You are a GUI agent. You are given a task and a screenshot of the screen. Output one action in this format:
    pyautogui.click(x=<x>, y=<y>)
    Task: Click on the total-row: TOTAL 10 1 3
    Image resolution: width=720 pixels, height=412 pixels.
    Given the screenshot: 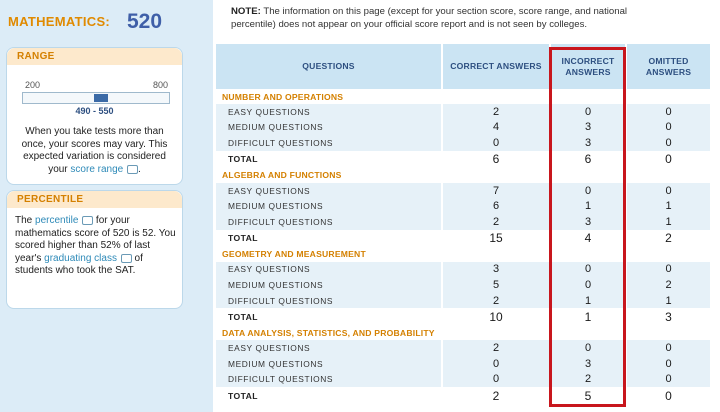 What is the action you would take?
    pyautogui.click(x=463, y=317)
    